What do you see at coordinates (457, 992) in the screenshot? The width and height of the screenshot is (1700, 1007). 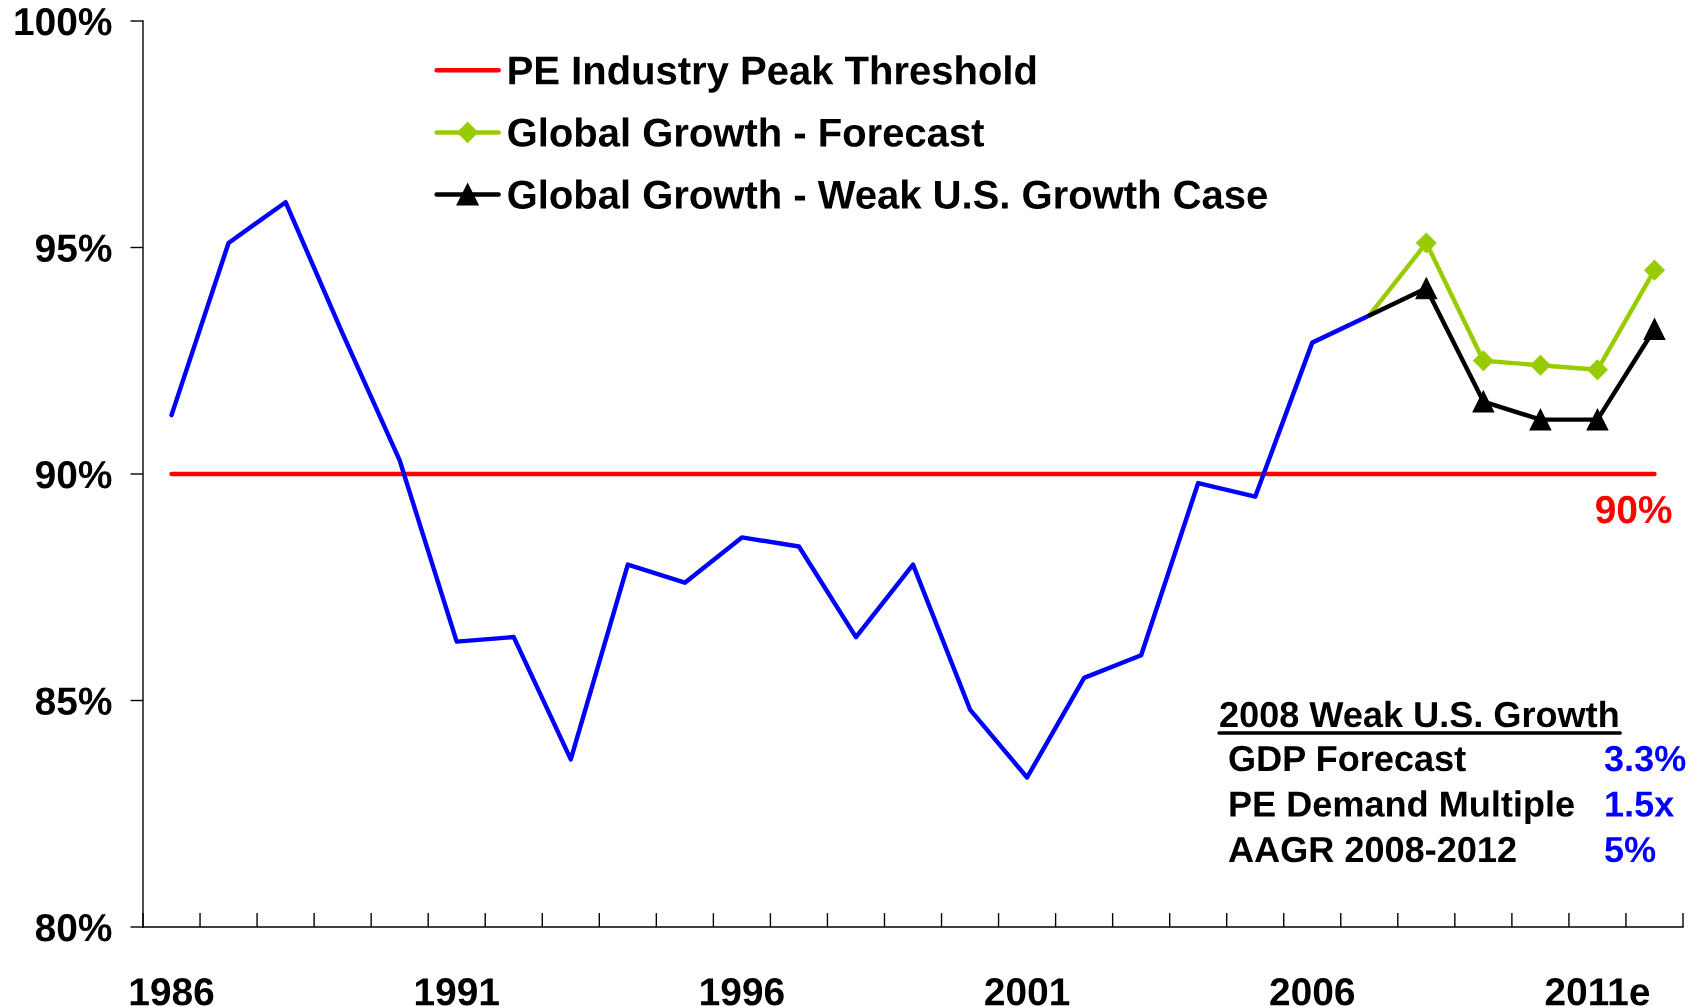 I see `x-tick-label: 1991` at bounding box center [457, 992].